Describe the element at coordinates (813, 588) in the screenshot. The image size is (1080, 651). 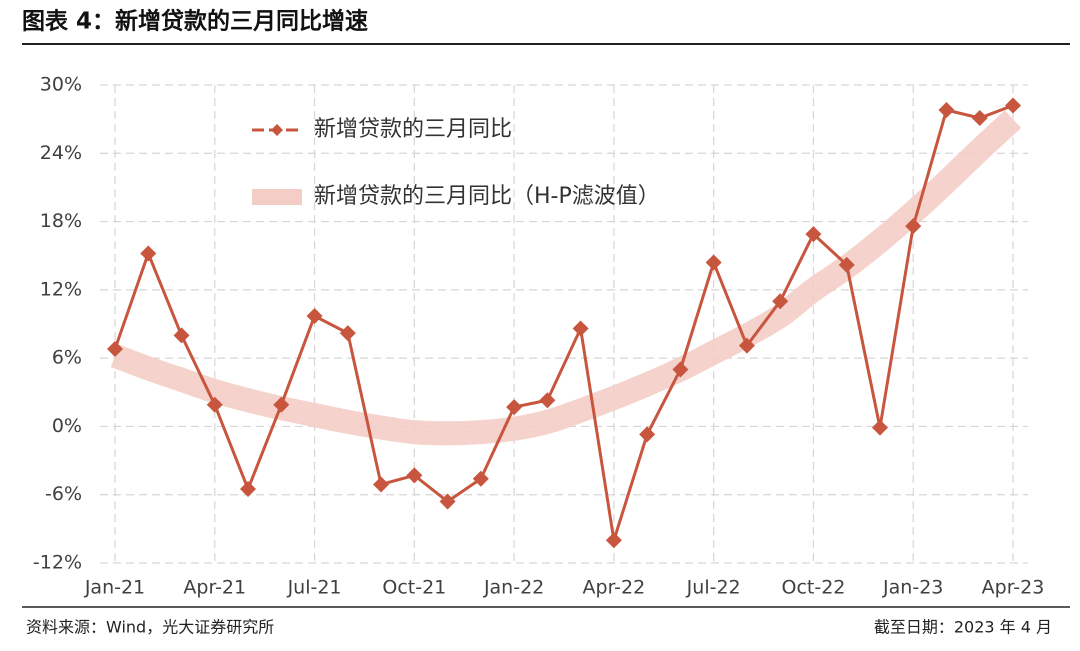
I see `x-tick-label: Oct-22` at that location.